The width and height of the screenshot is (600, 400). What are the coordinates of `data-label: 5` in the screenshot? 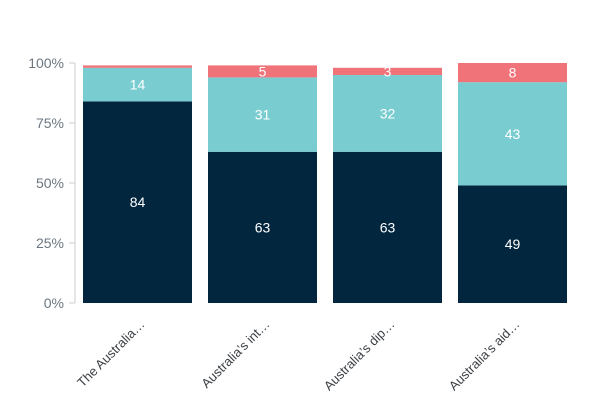 It's located at (263, 71).